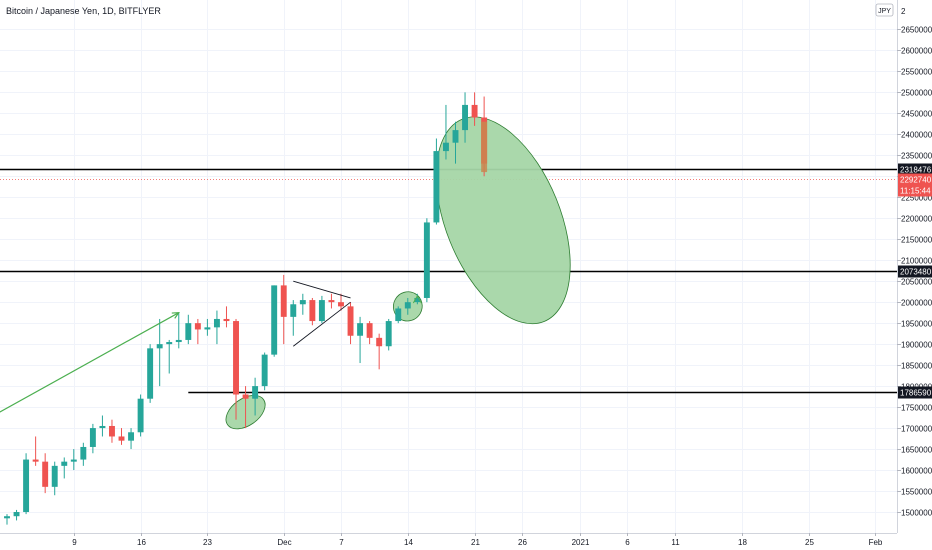 The height and width of the screenshot is (550, 932). What do you see at coordinates (141, 542) in the screenshot?
I see `x-tick-label: 16` at bounding box center [141, 542].